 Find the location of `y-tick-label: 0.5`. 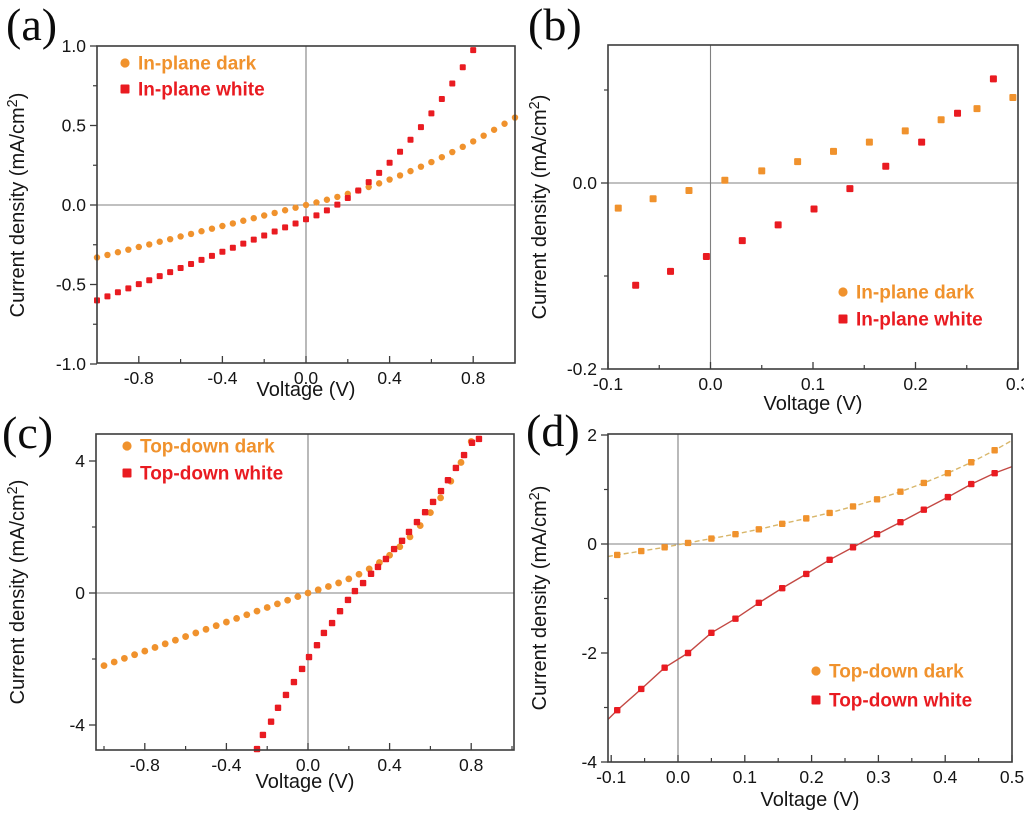

y-tick-label: 0.5 is located at coordinates (74, 126).